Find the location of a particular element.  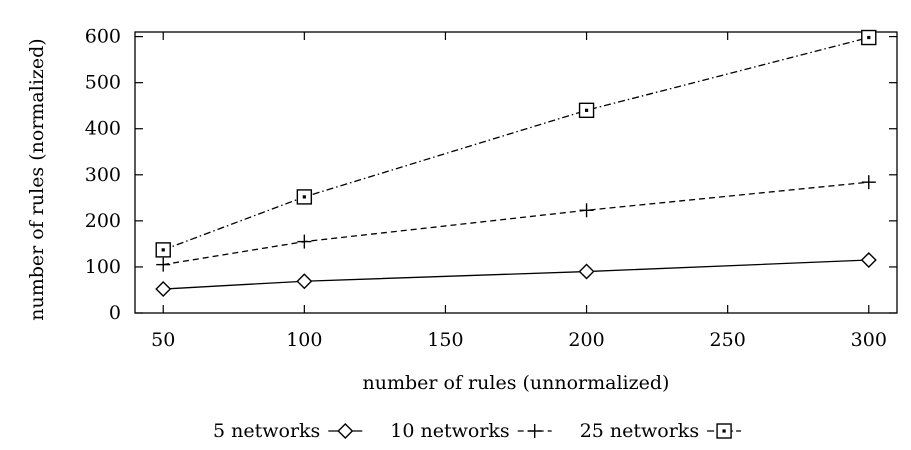

x-tick-label: 250 is located at coordinates (728, 340).